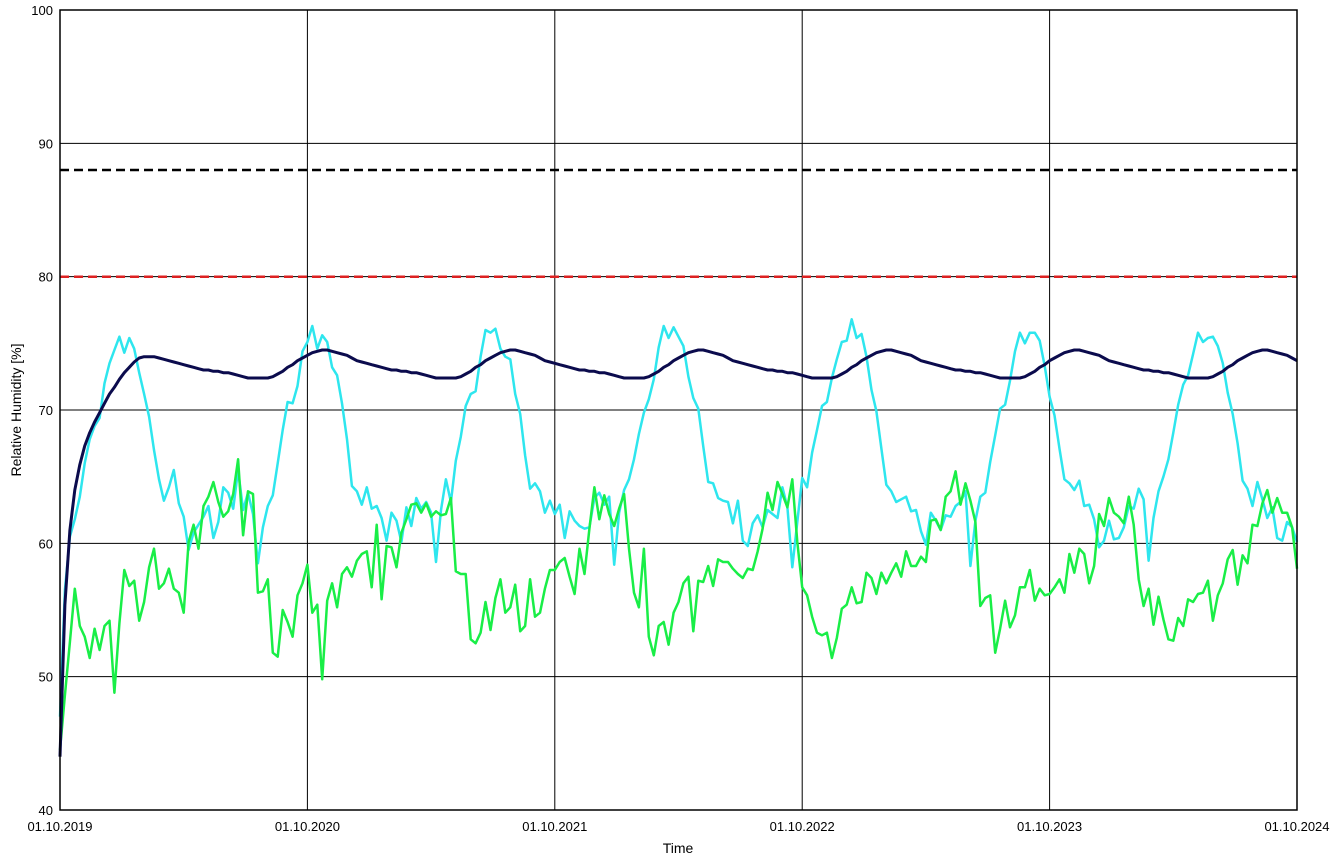 The width and height of the screenshot is (1338, 864). I want to click on x-tick-label-4: 01.10.2023, so click(1049, 826).